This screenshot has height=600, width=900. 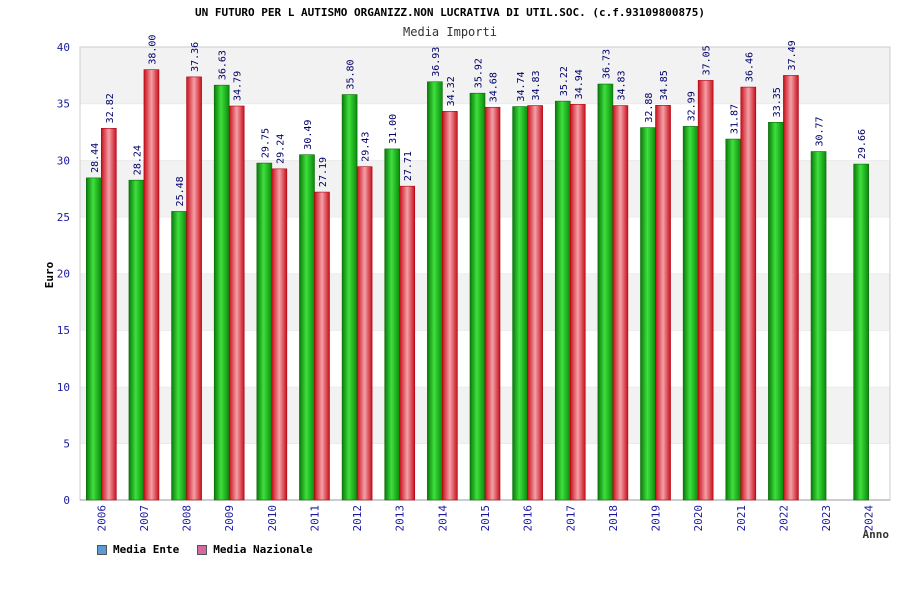 What do you see at coordinates (314, 518) in the screenshot?
I see `x-tick-label: 2011` at bounding box center [314, 518].